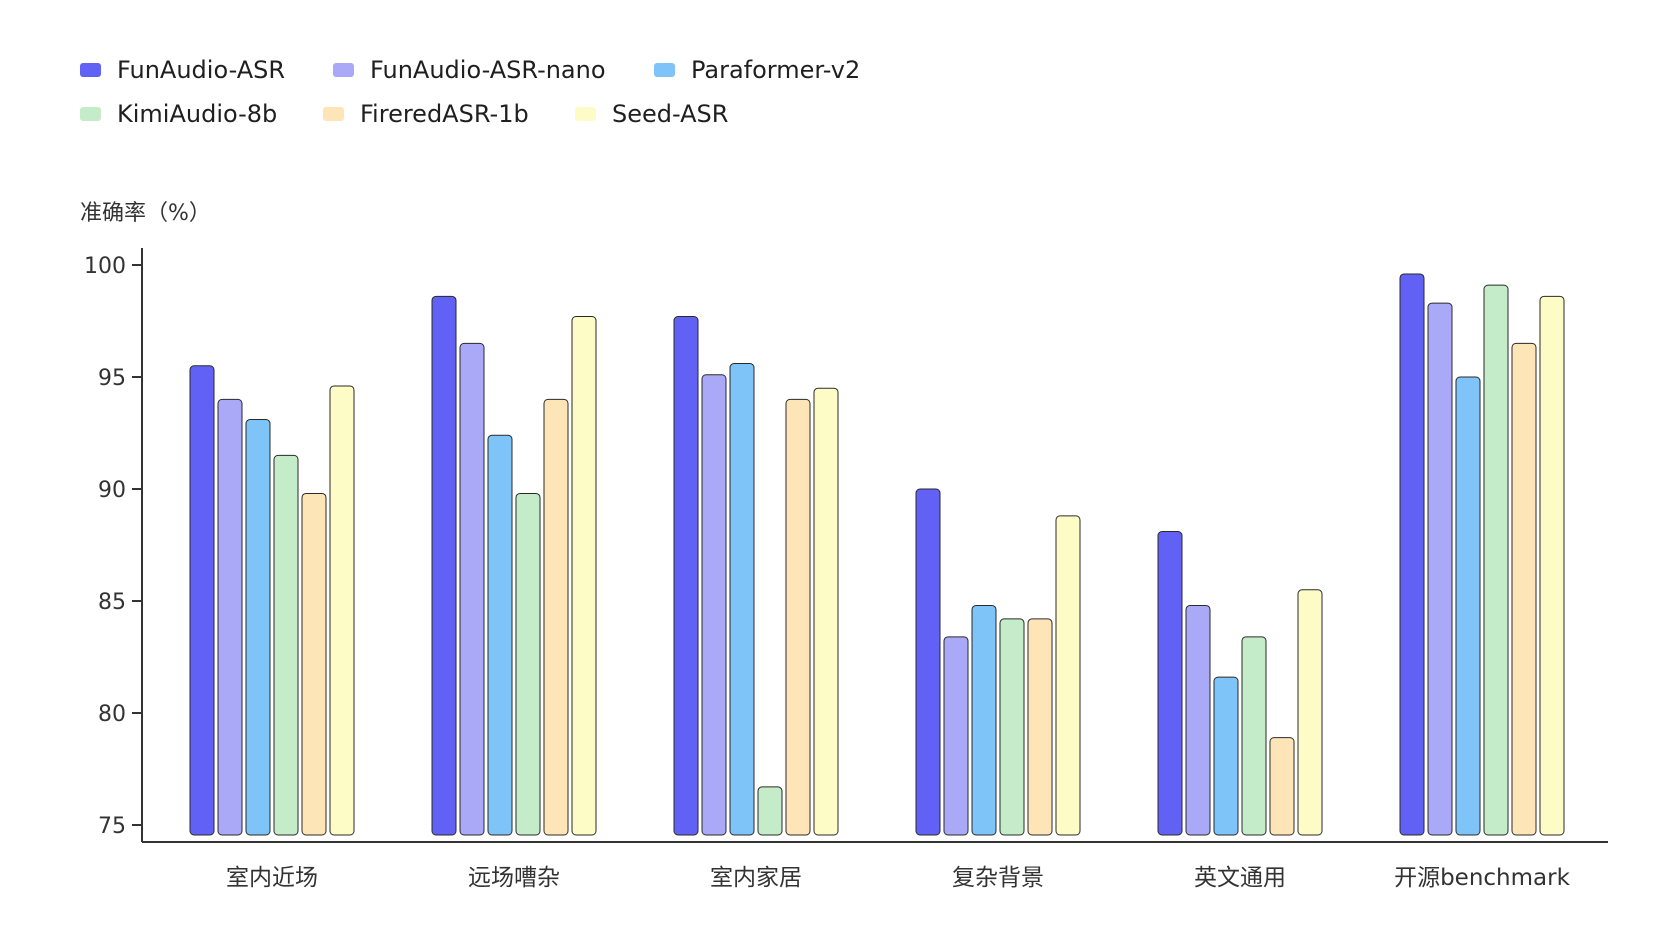  Describe the element at coordinates (756, 878) in the screenshot. I see `x-tick-label: 室内家居` at that location.